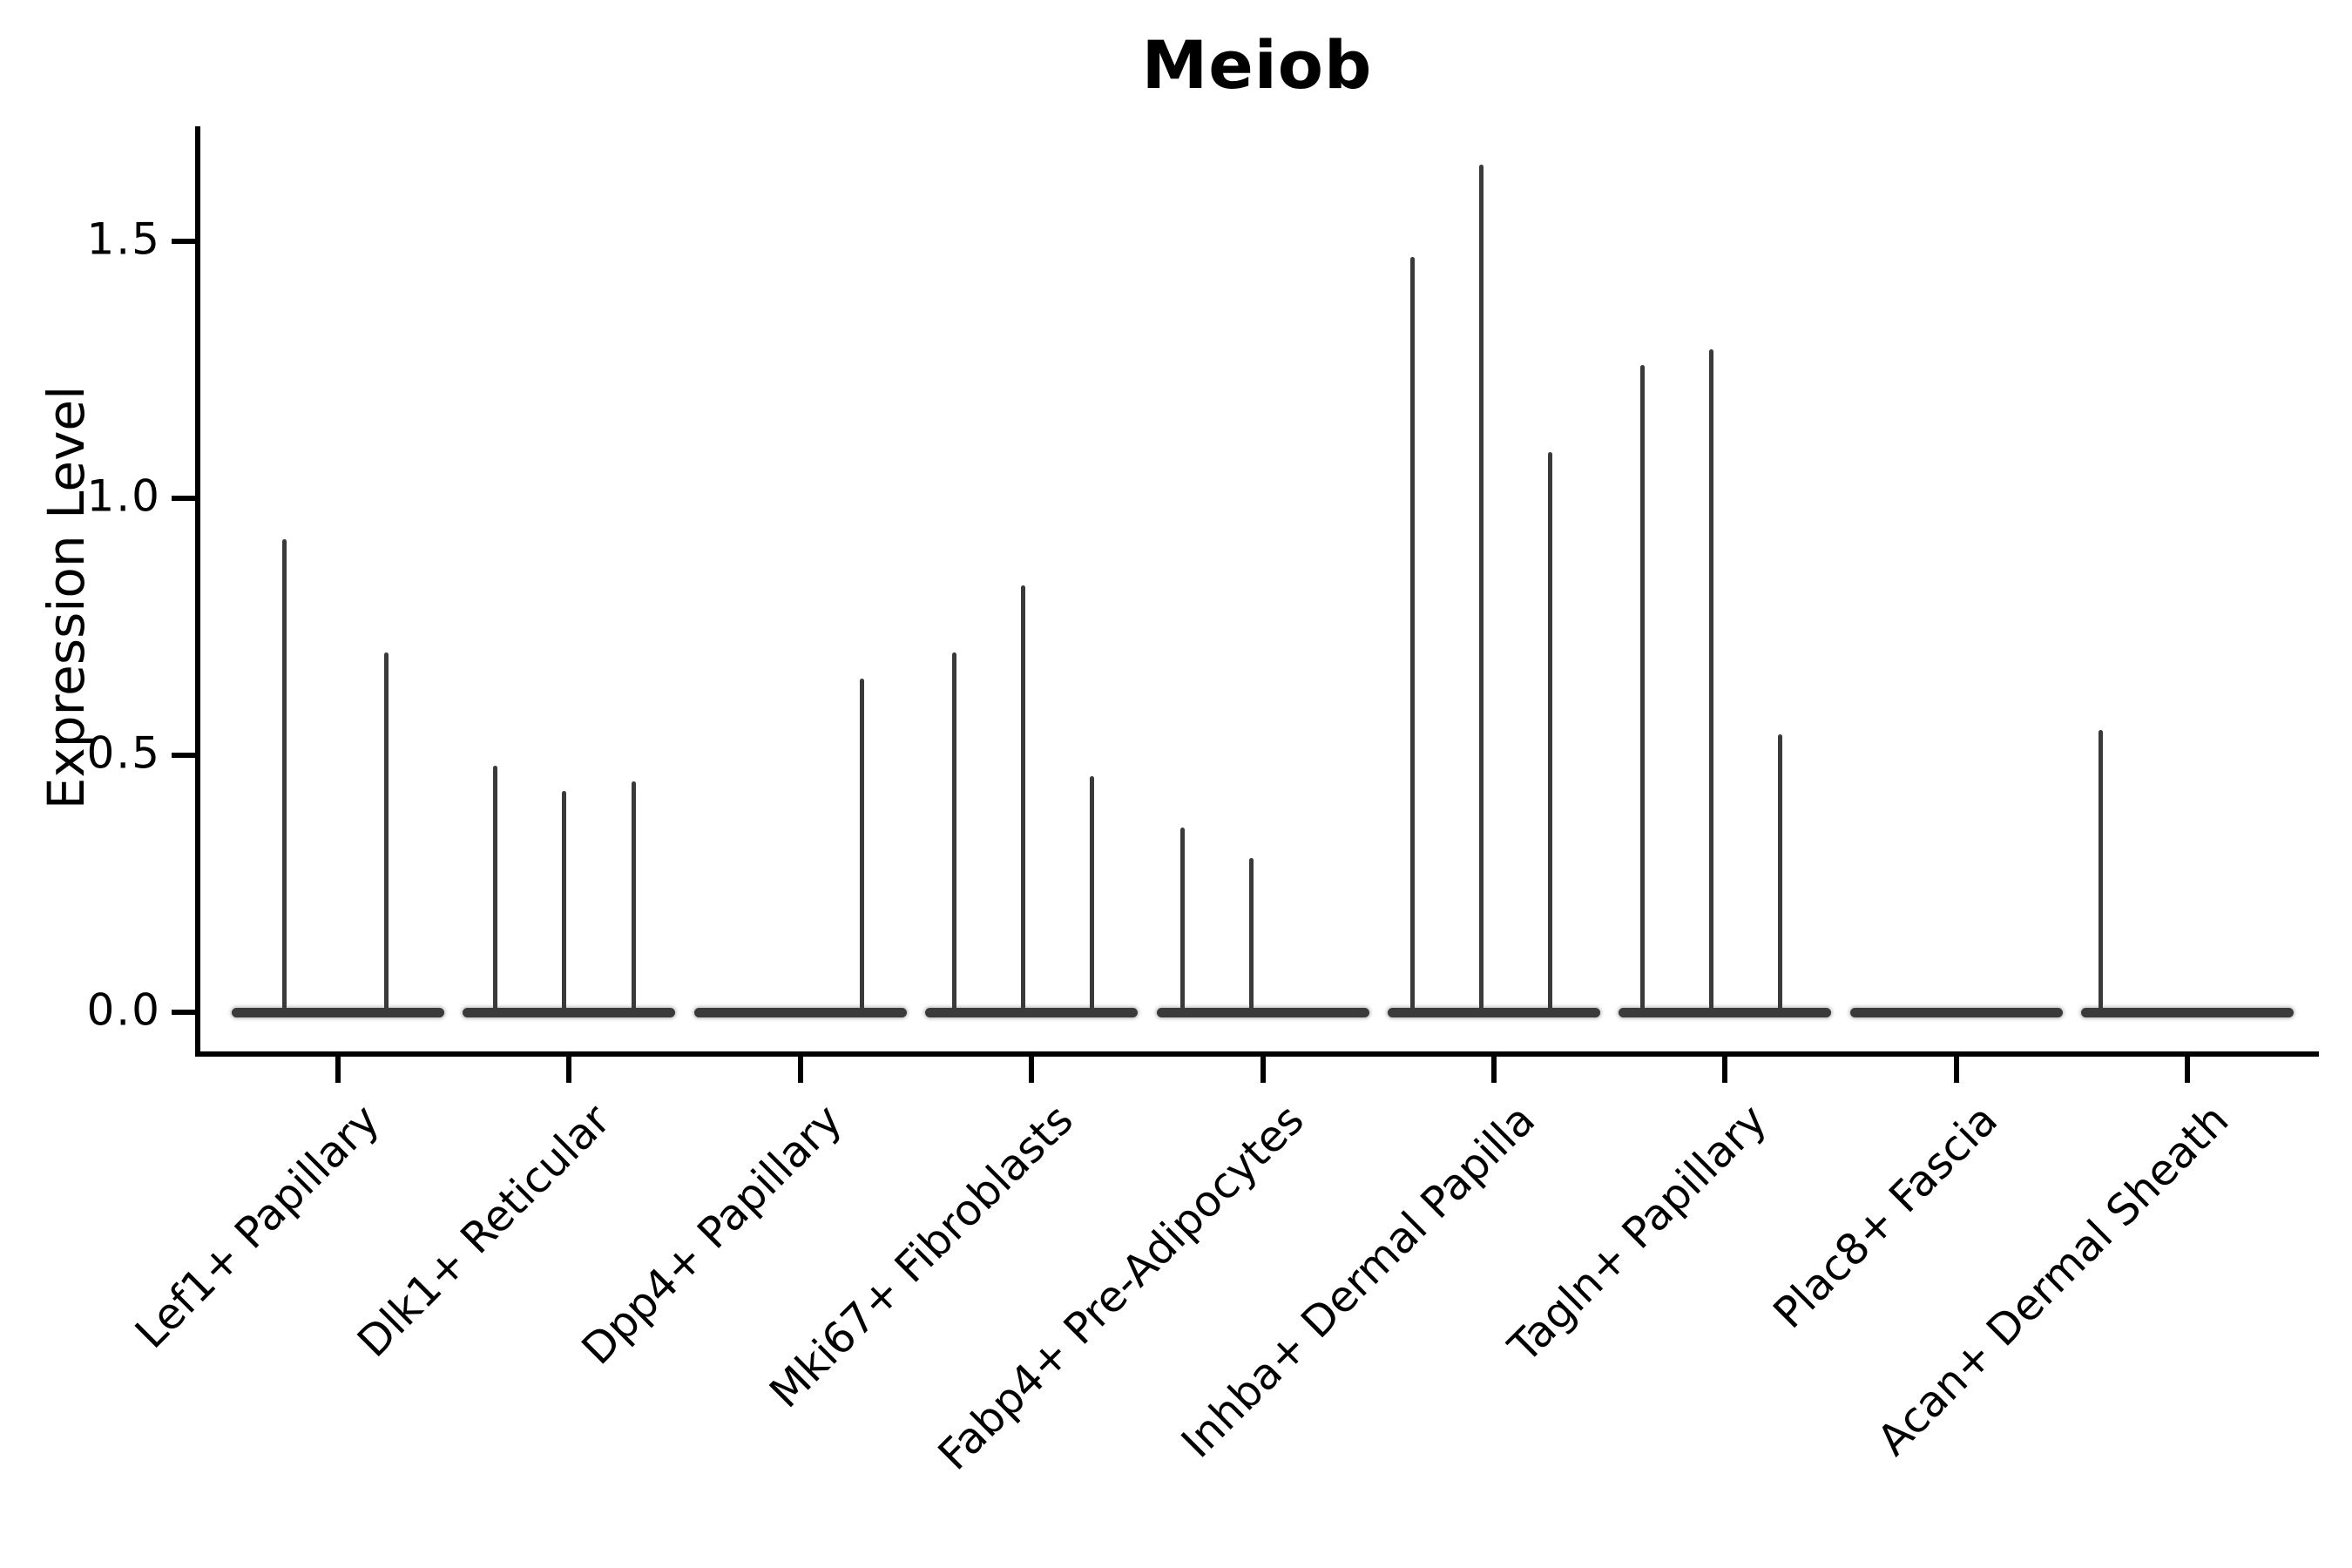 This screenshot has width=2352, height=1568. Describe the element at coordinates (124, 753) in the screenshot. I see `y-tick-label: 0.5` at that location.